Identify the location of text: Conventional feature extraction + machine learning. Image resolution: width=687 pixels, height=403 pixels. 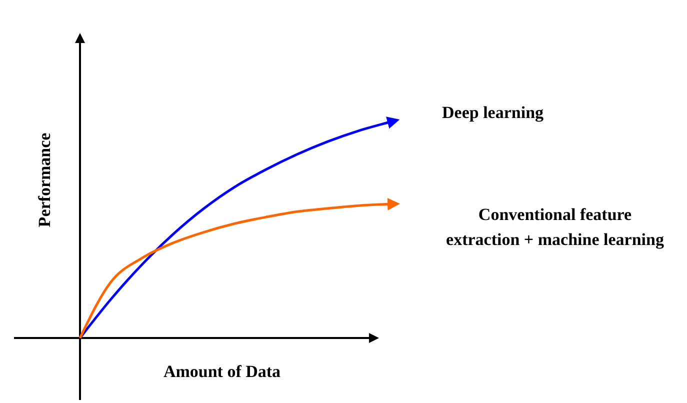
(555, 227).